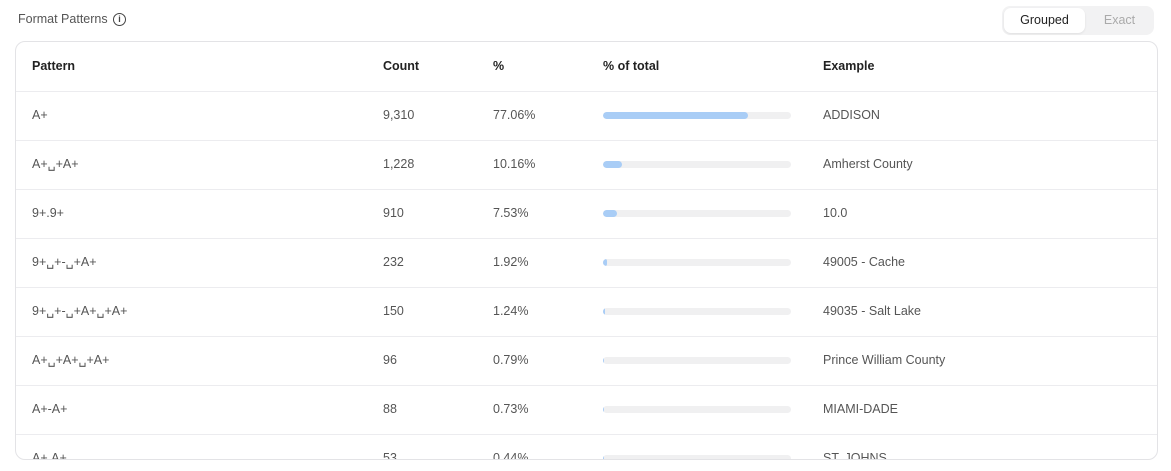 The height and width of the screenshot is (471, 1171). I want to click on table-row: A+␣+A+ 1,228 10.16% Amherst County, so click(586, 165).